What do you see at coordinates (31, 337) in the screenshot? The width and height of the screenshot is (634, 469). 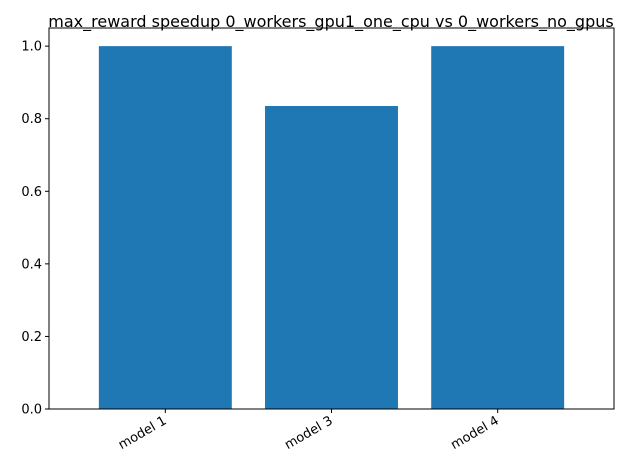 I see `y-tick-label: 0.2` at bounding box center [31, 337].